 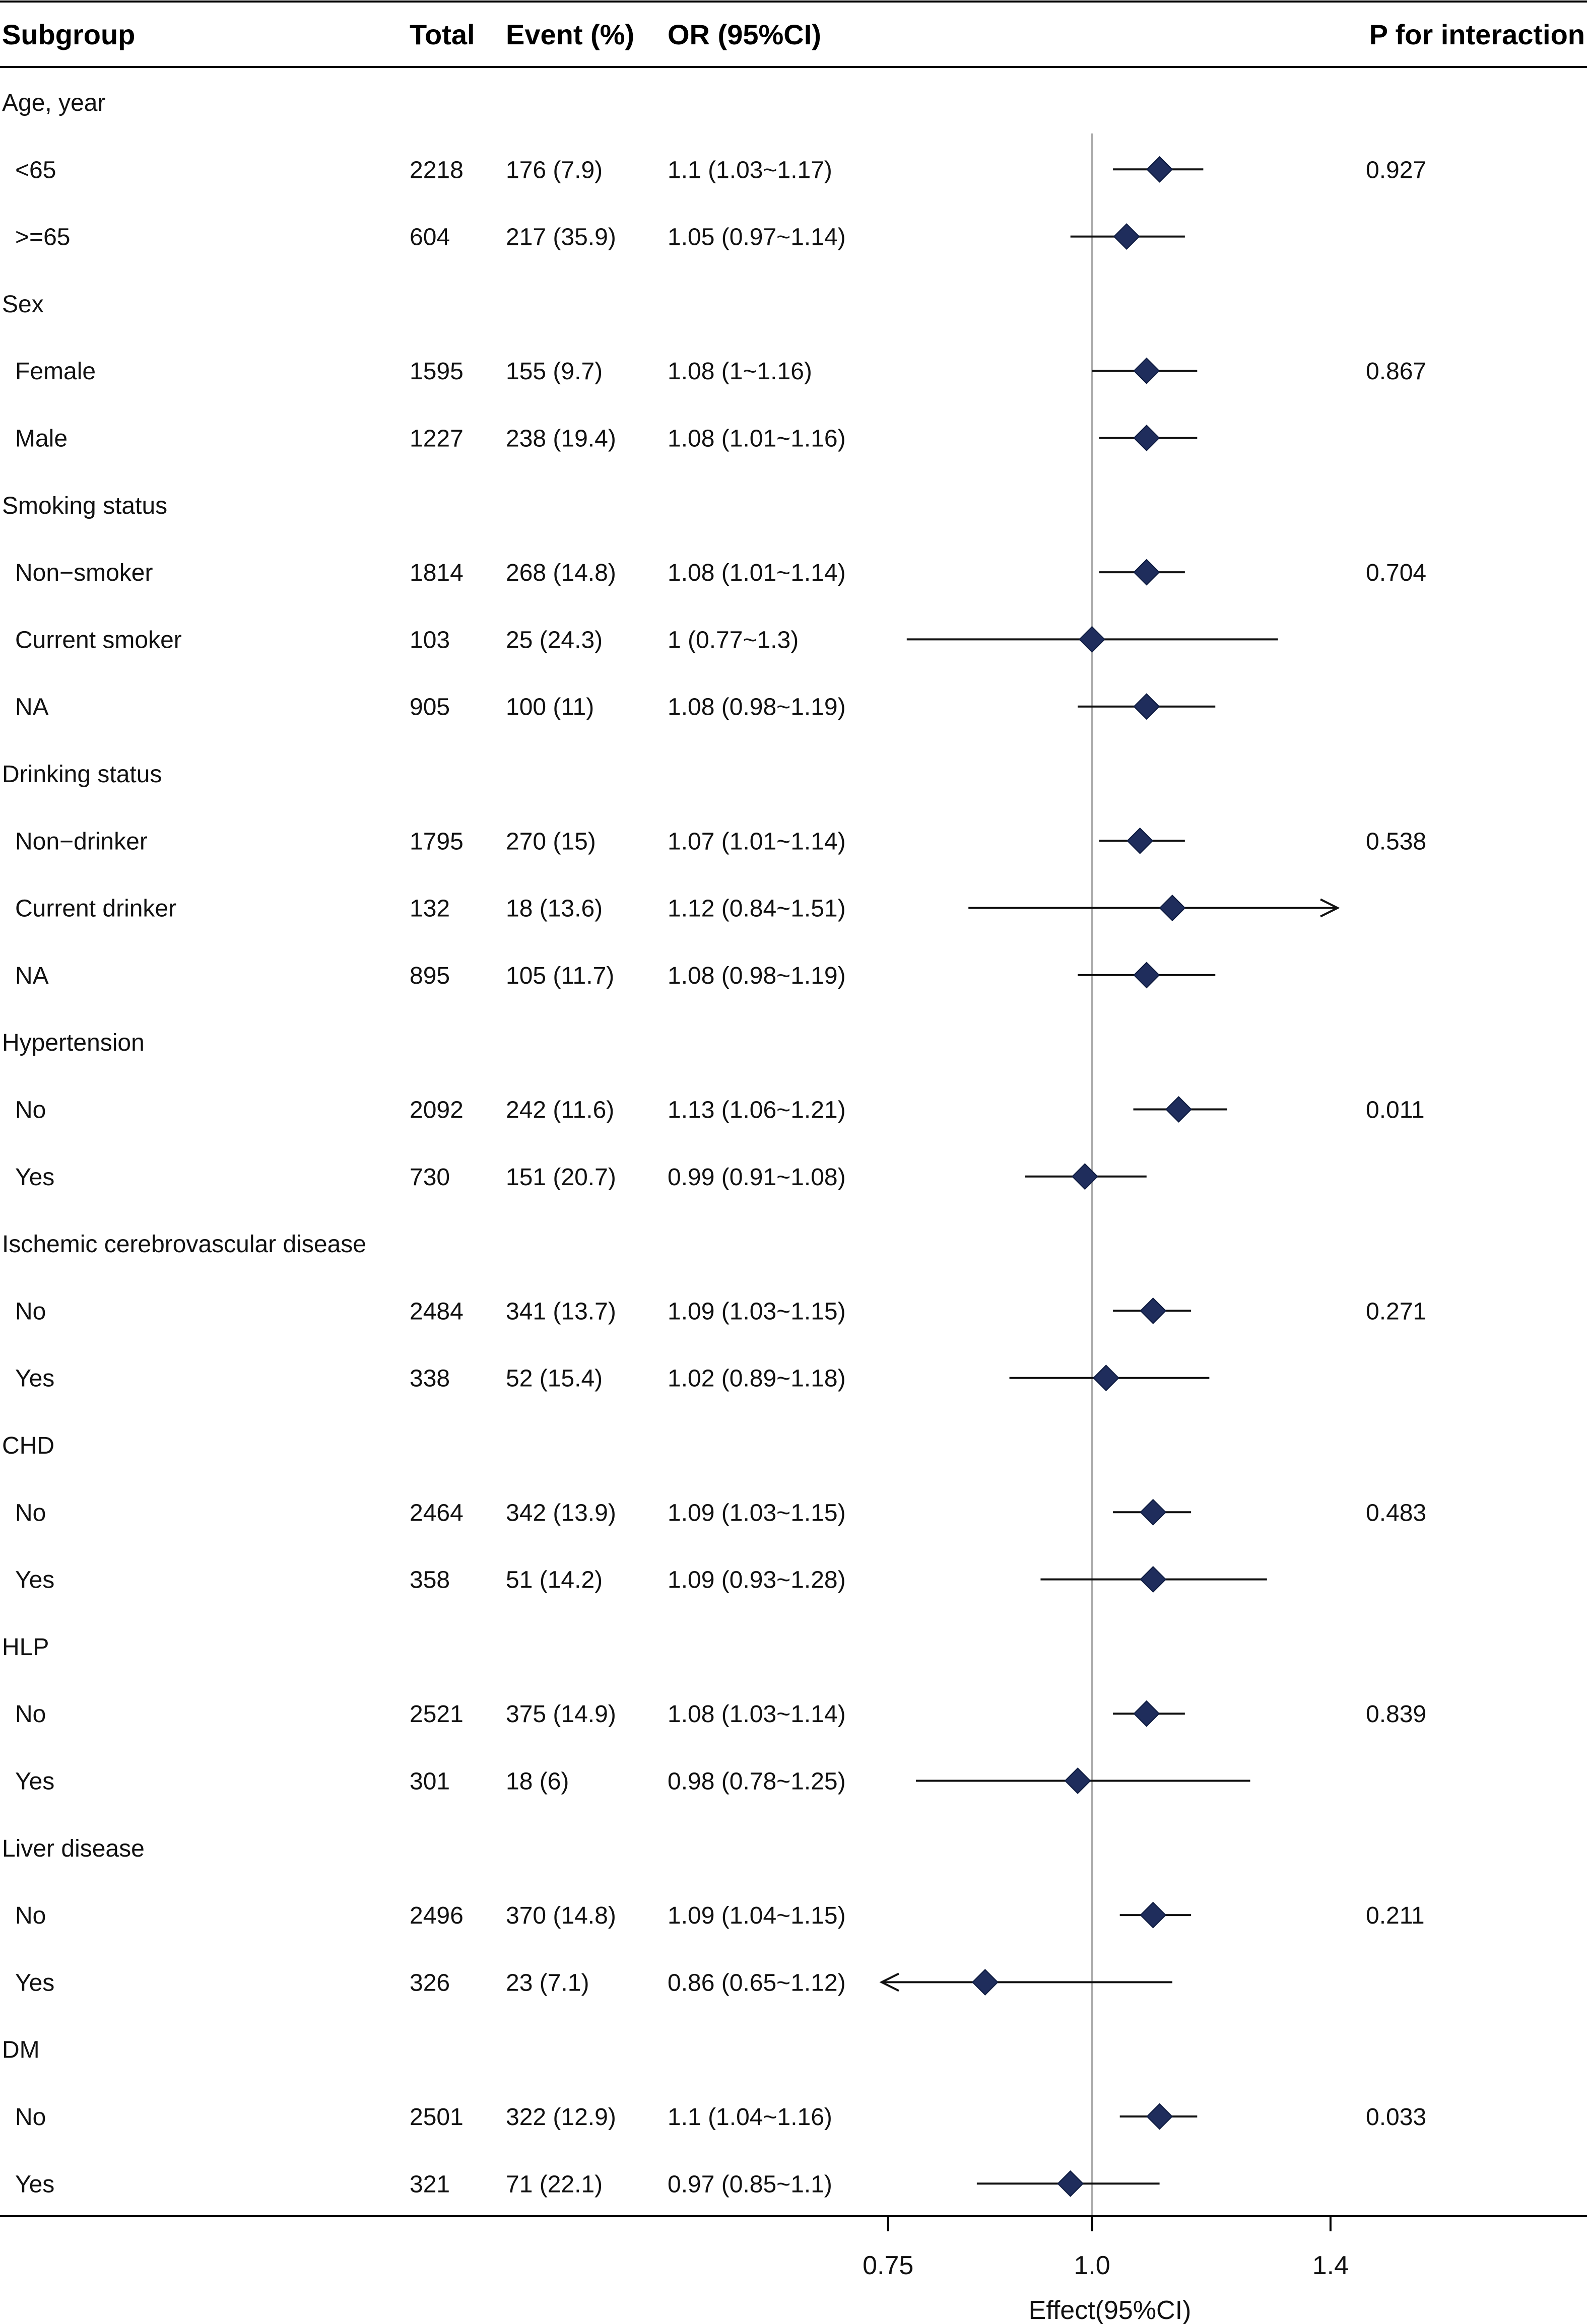 What do you see at coordinates (757, 1916) in the screenshot?
I see `or-cell: 1.09 (1.04~1.15)` at bounding box center [757, 1916].